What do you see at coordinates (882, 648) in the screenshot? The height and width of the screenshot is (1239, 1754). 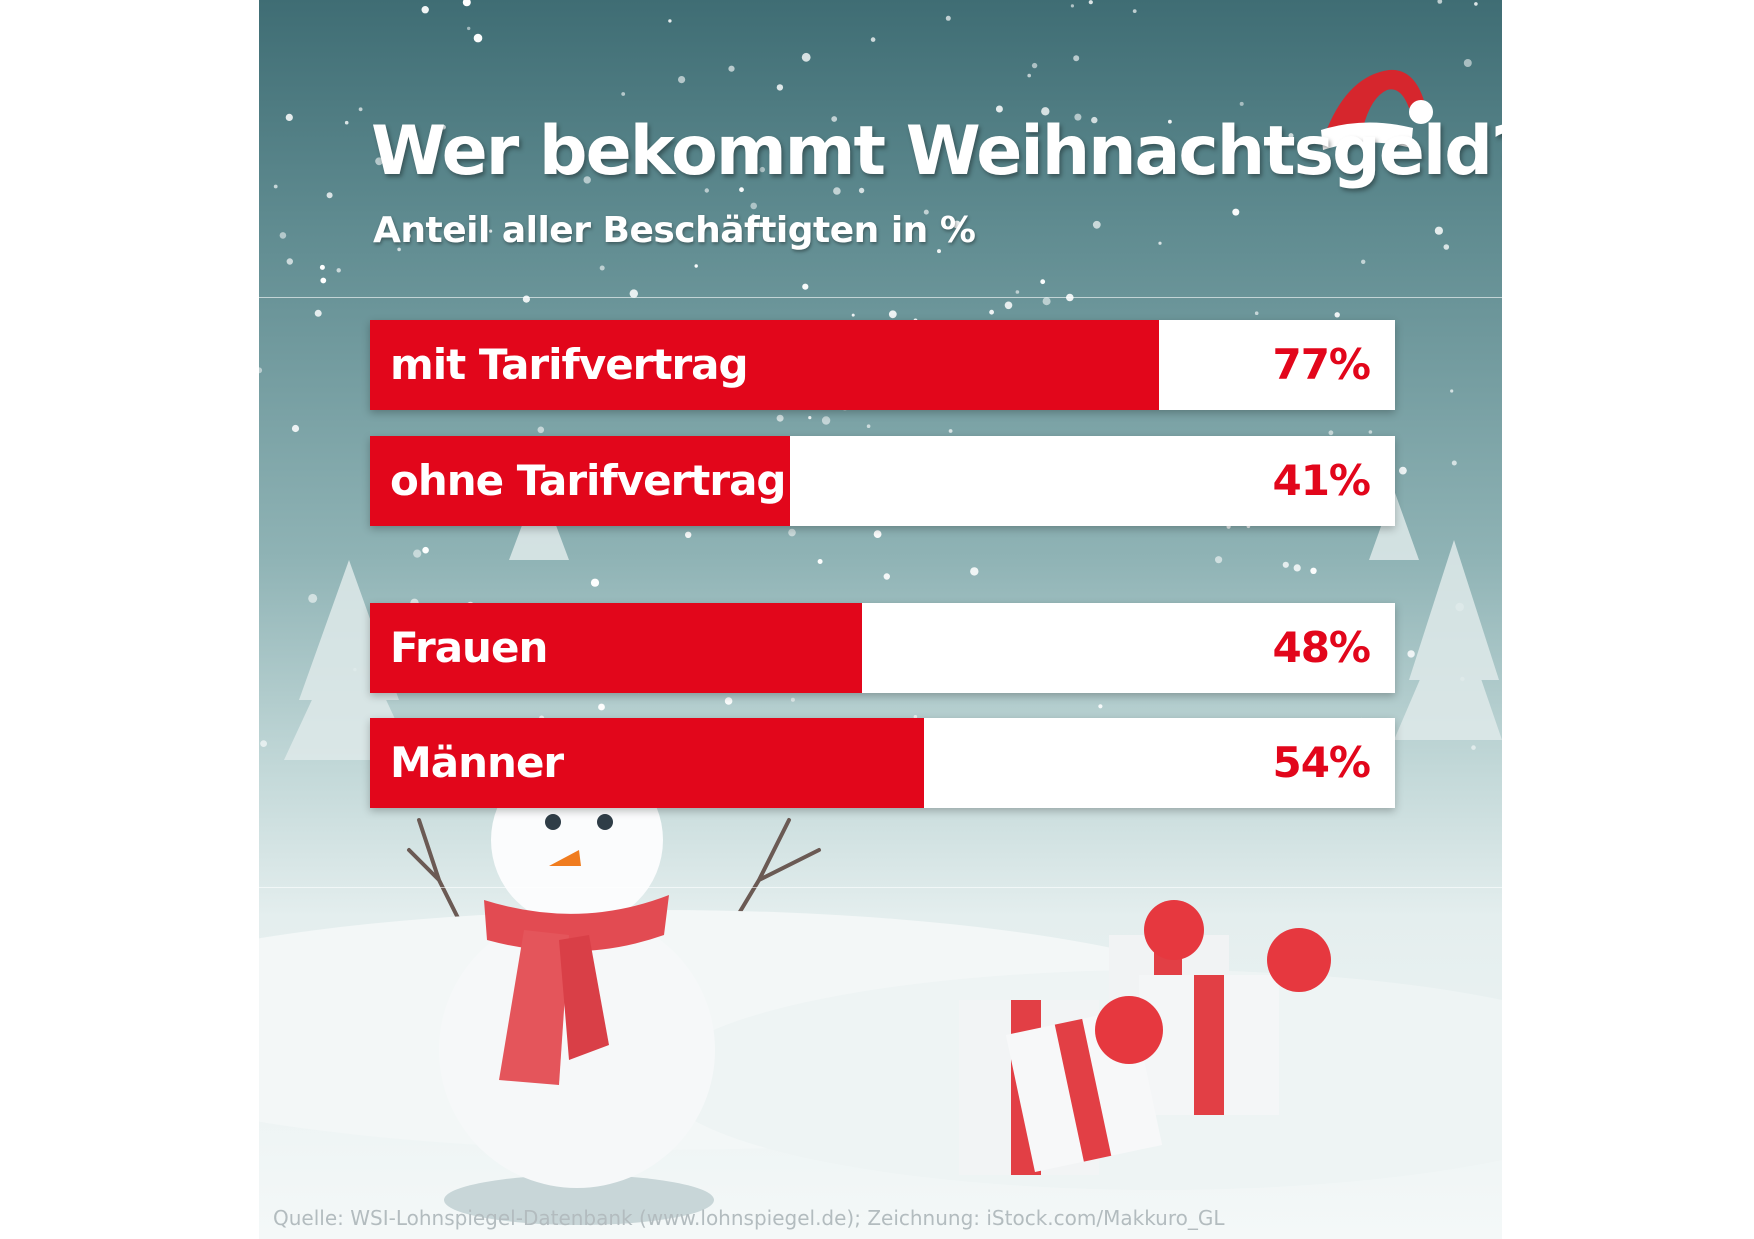 I see `bar-track: Frauen 48%` at bounding box center [882, 648].